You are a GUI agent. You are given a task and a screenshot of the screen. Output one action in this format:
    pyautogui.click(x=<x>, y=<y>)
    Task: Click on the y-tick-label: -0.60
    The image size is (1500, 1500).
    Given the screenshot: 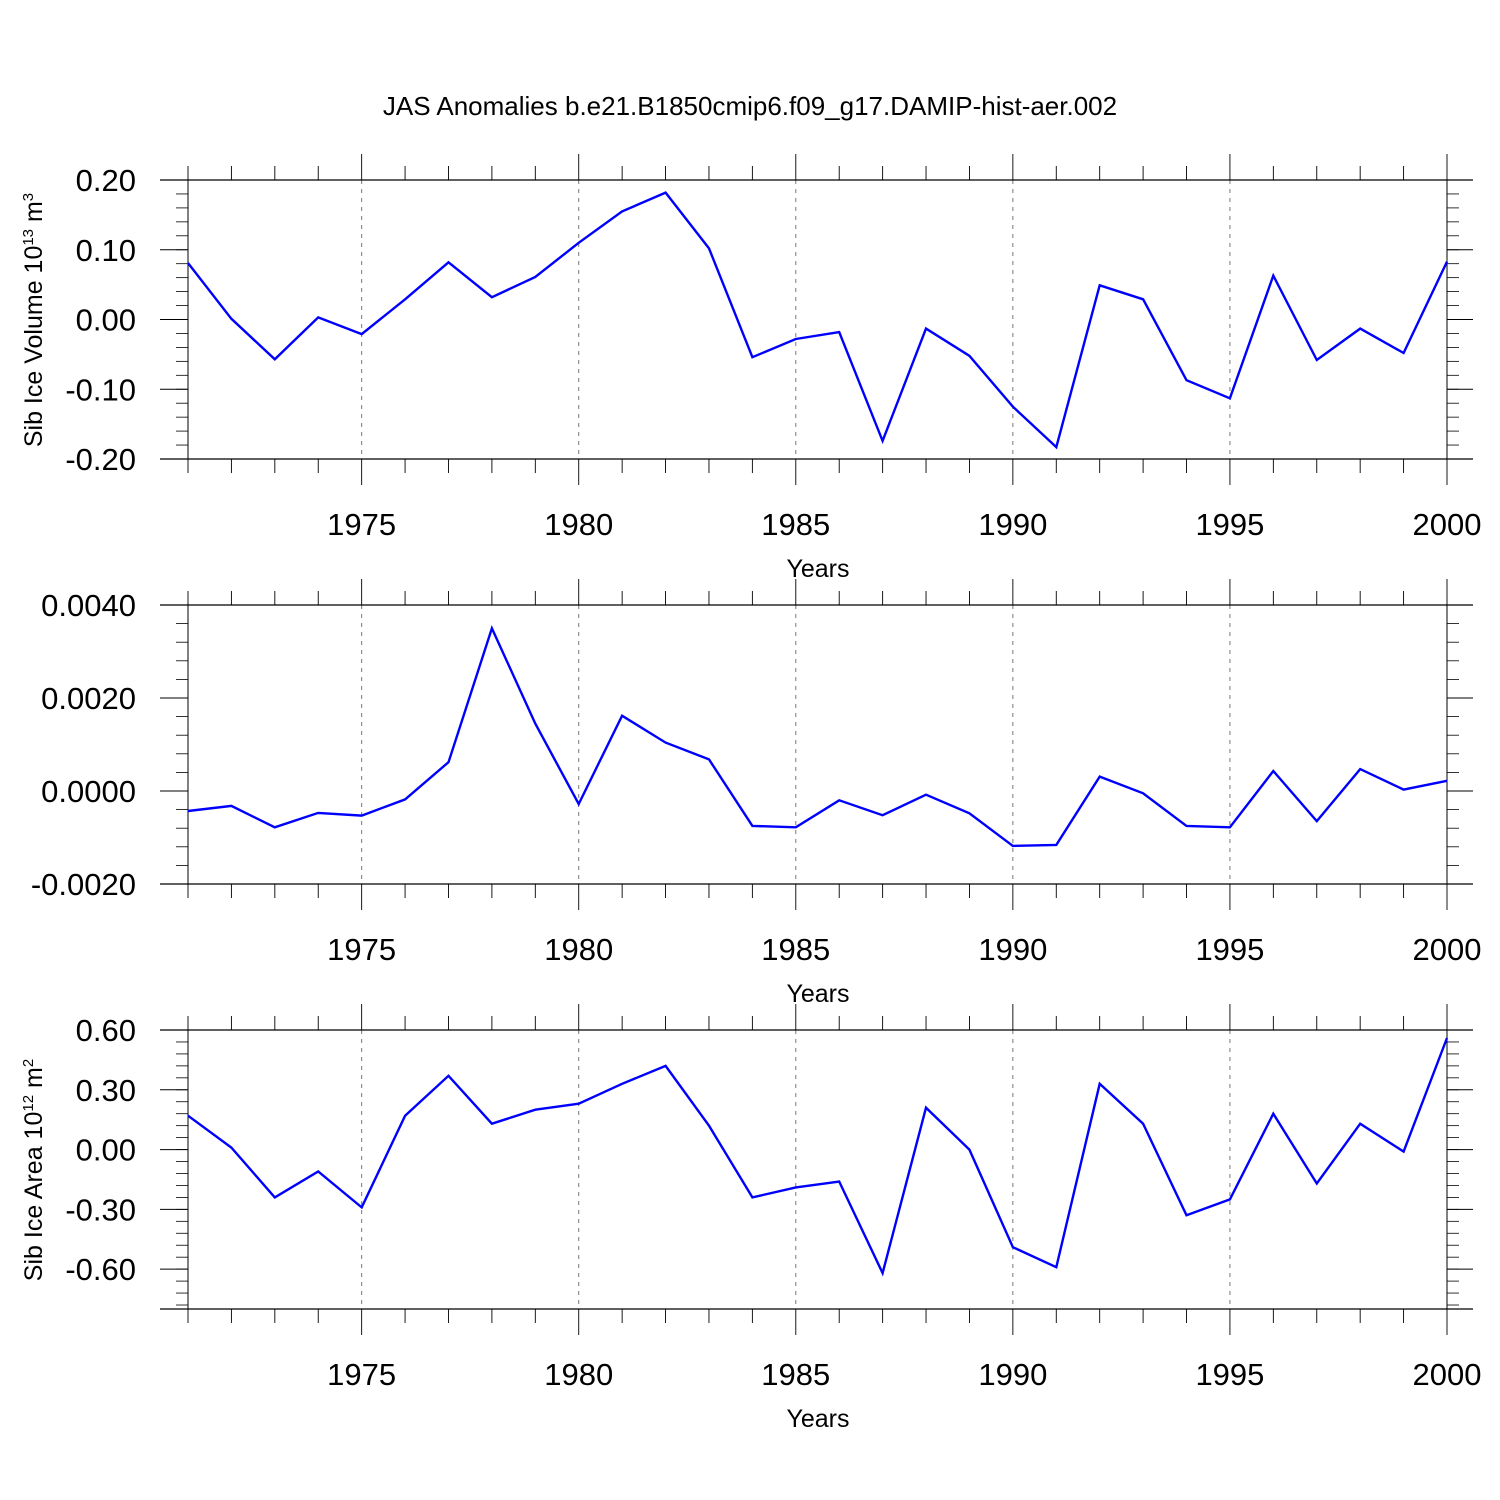 What is the action you would take?
    pyautogui.click(x=100, y=1269)
    